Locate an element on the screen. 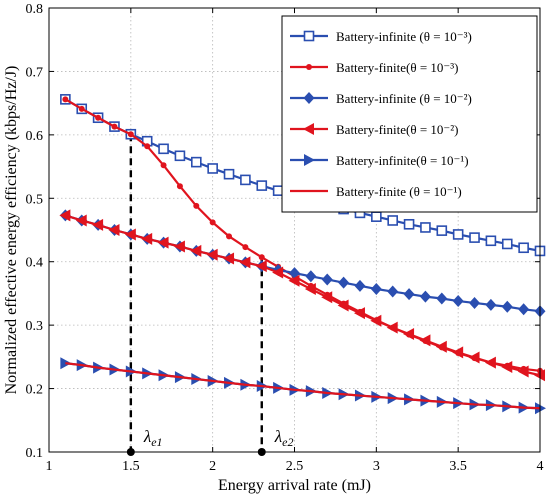 The height and width of the screenshot is (497, 550). legend-label: Battery-finite(θ = 10⁻²) is located at coordinates (397, 129).